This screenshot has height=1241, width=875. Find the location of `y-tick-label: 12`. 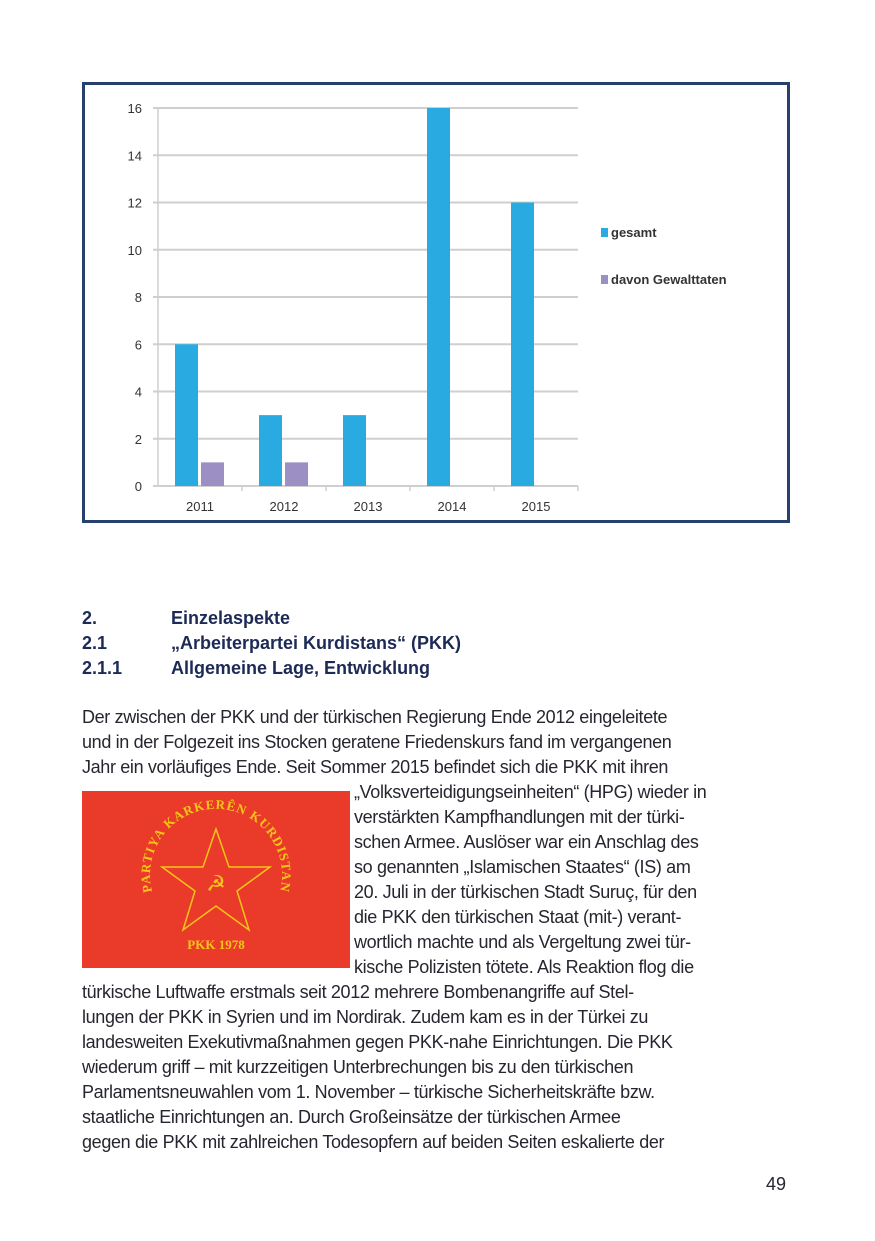

y-tick-label: 12 is located at coordinates (135, 203).